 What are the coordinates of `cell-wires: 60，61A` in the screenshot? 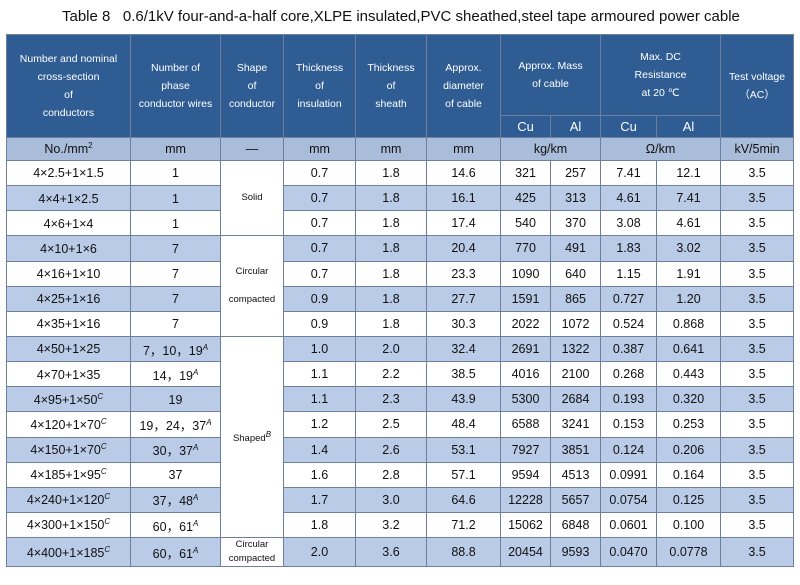 It's located at (175, 525).